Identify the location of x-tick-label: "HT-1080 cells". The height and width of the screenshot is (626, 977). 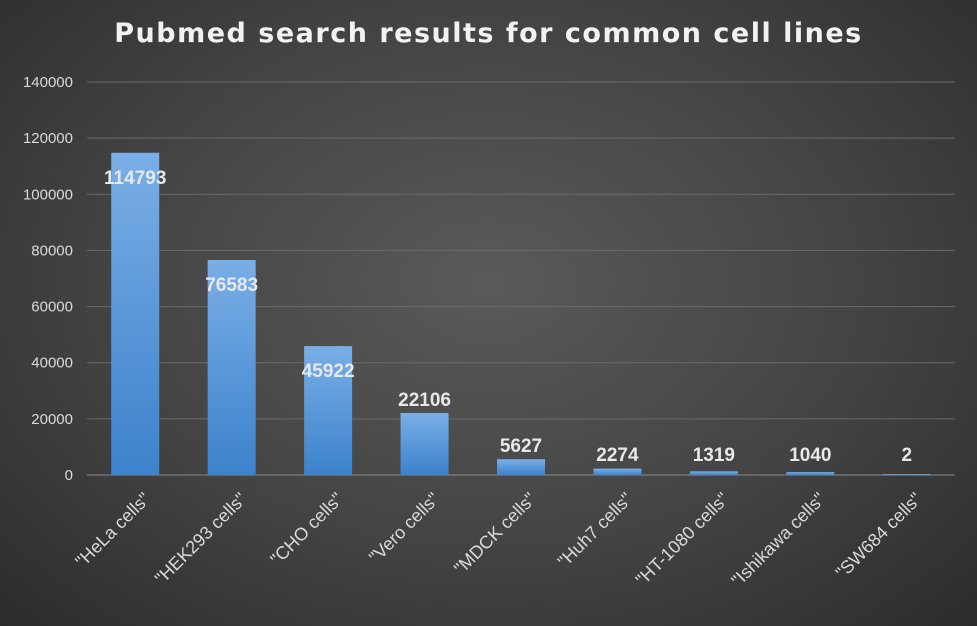
(682, 539).